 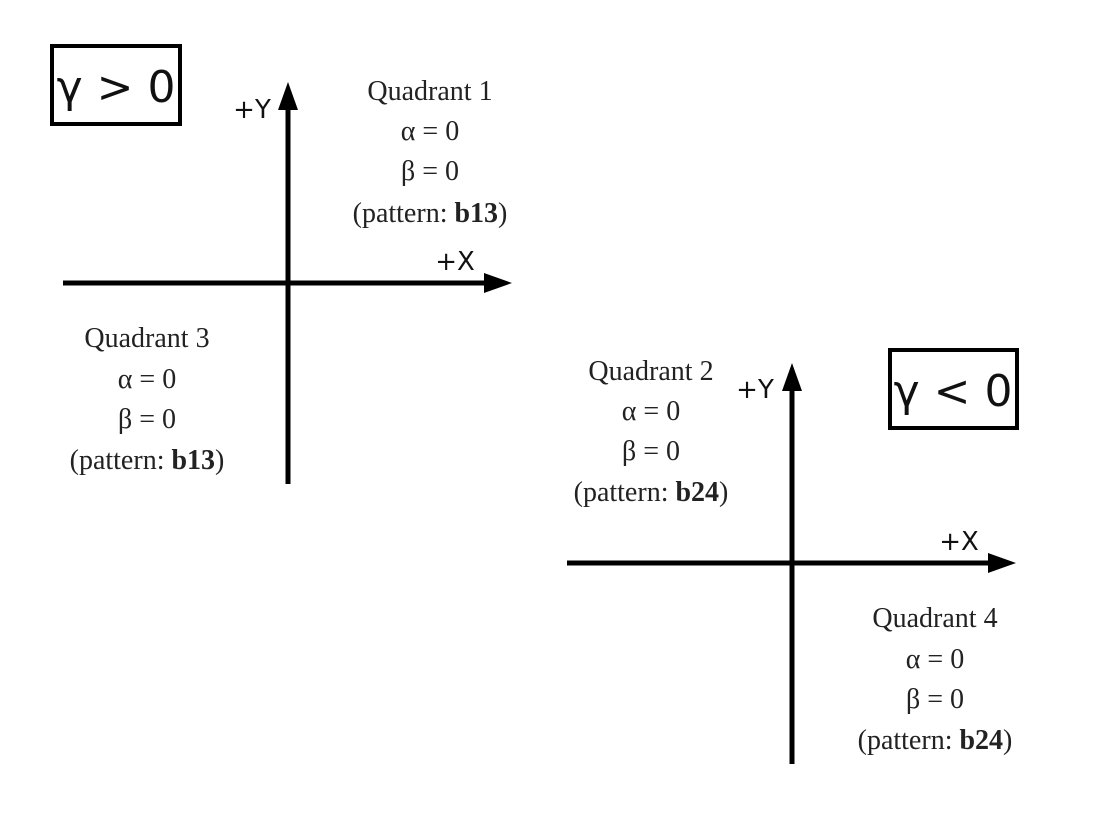 What do you see at coordinates (147, 399) in the screenshot?
I see `quadrant-3-label: Quadrant 3 α = 0 β = 0 (pattern: b13)` at bounding box center [147, 399].